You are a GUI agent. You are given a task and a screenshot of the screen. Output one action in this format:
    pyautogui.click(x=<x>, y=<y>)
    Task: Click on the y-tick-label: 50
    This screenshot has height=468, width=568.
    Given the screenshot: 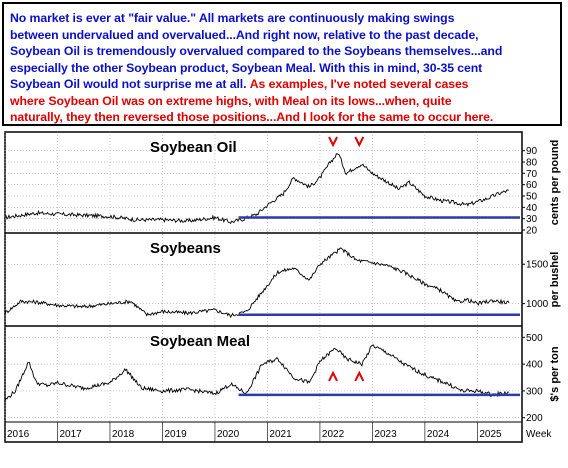 What is the action you would take?
    pyautogui.click(x=532, y=197)
    